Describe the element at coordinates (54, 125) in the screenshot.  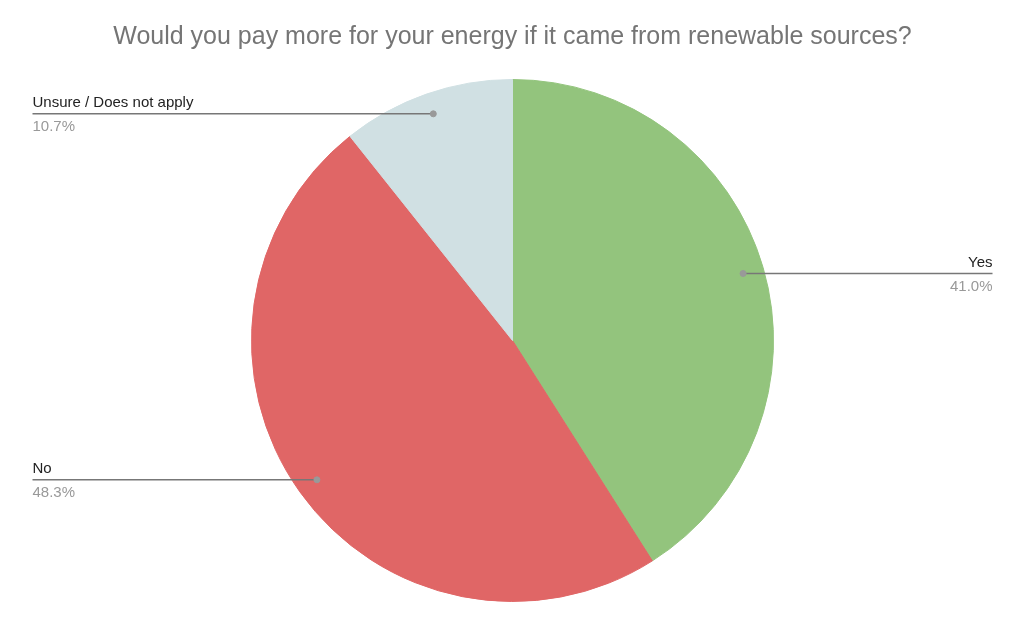
I see `data-label: 10.7%` at that location.